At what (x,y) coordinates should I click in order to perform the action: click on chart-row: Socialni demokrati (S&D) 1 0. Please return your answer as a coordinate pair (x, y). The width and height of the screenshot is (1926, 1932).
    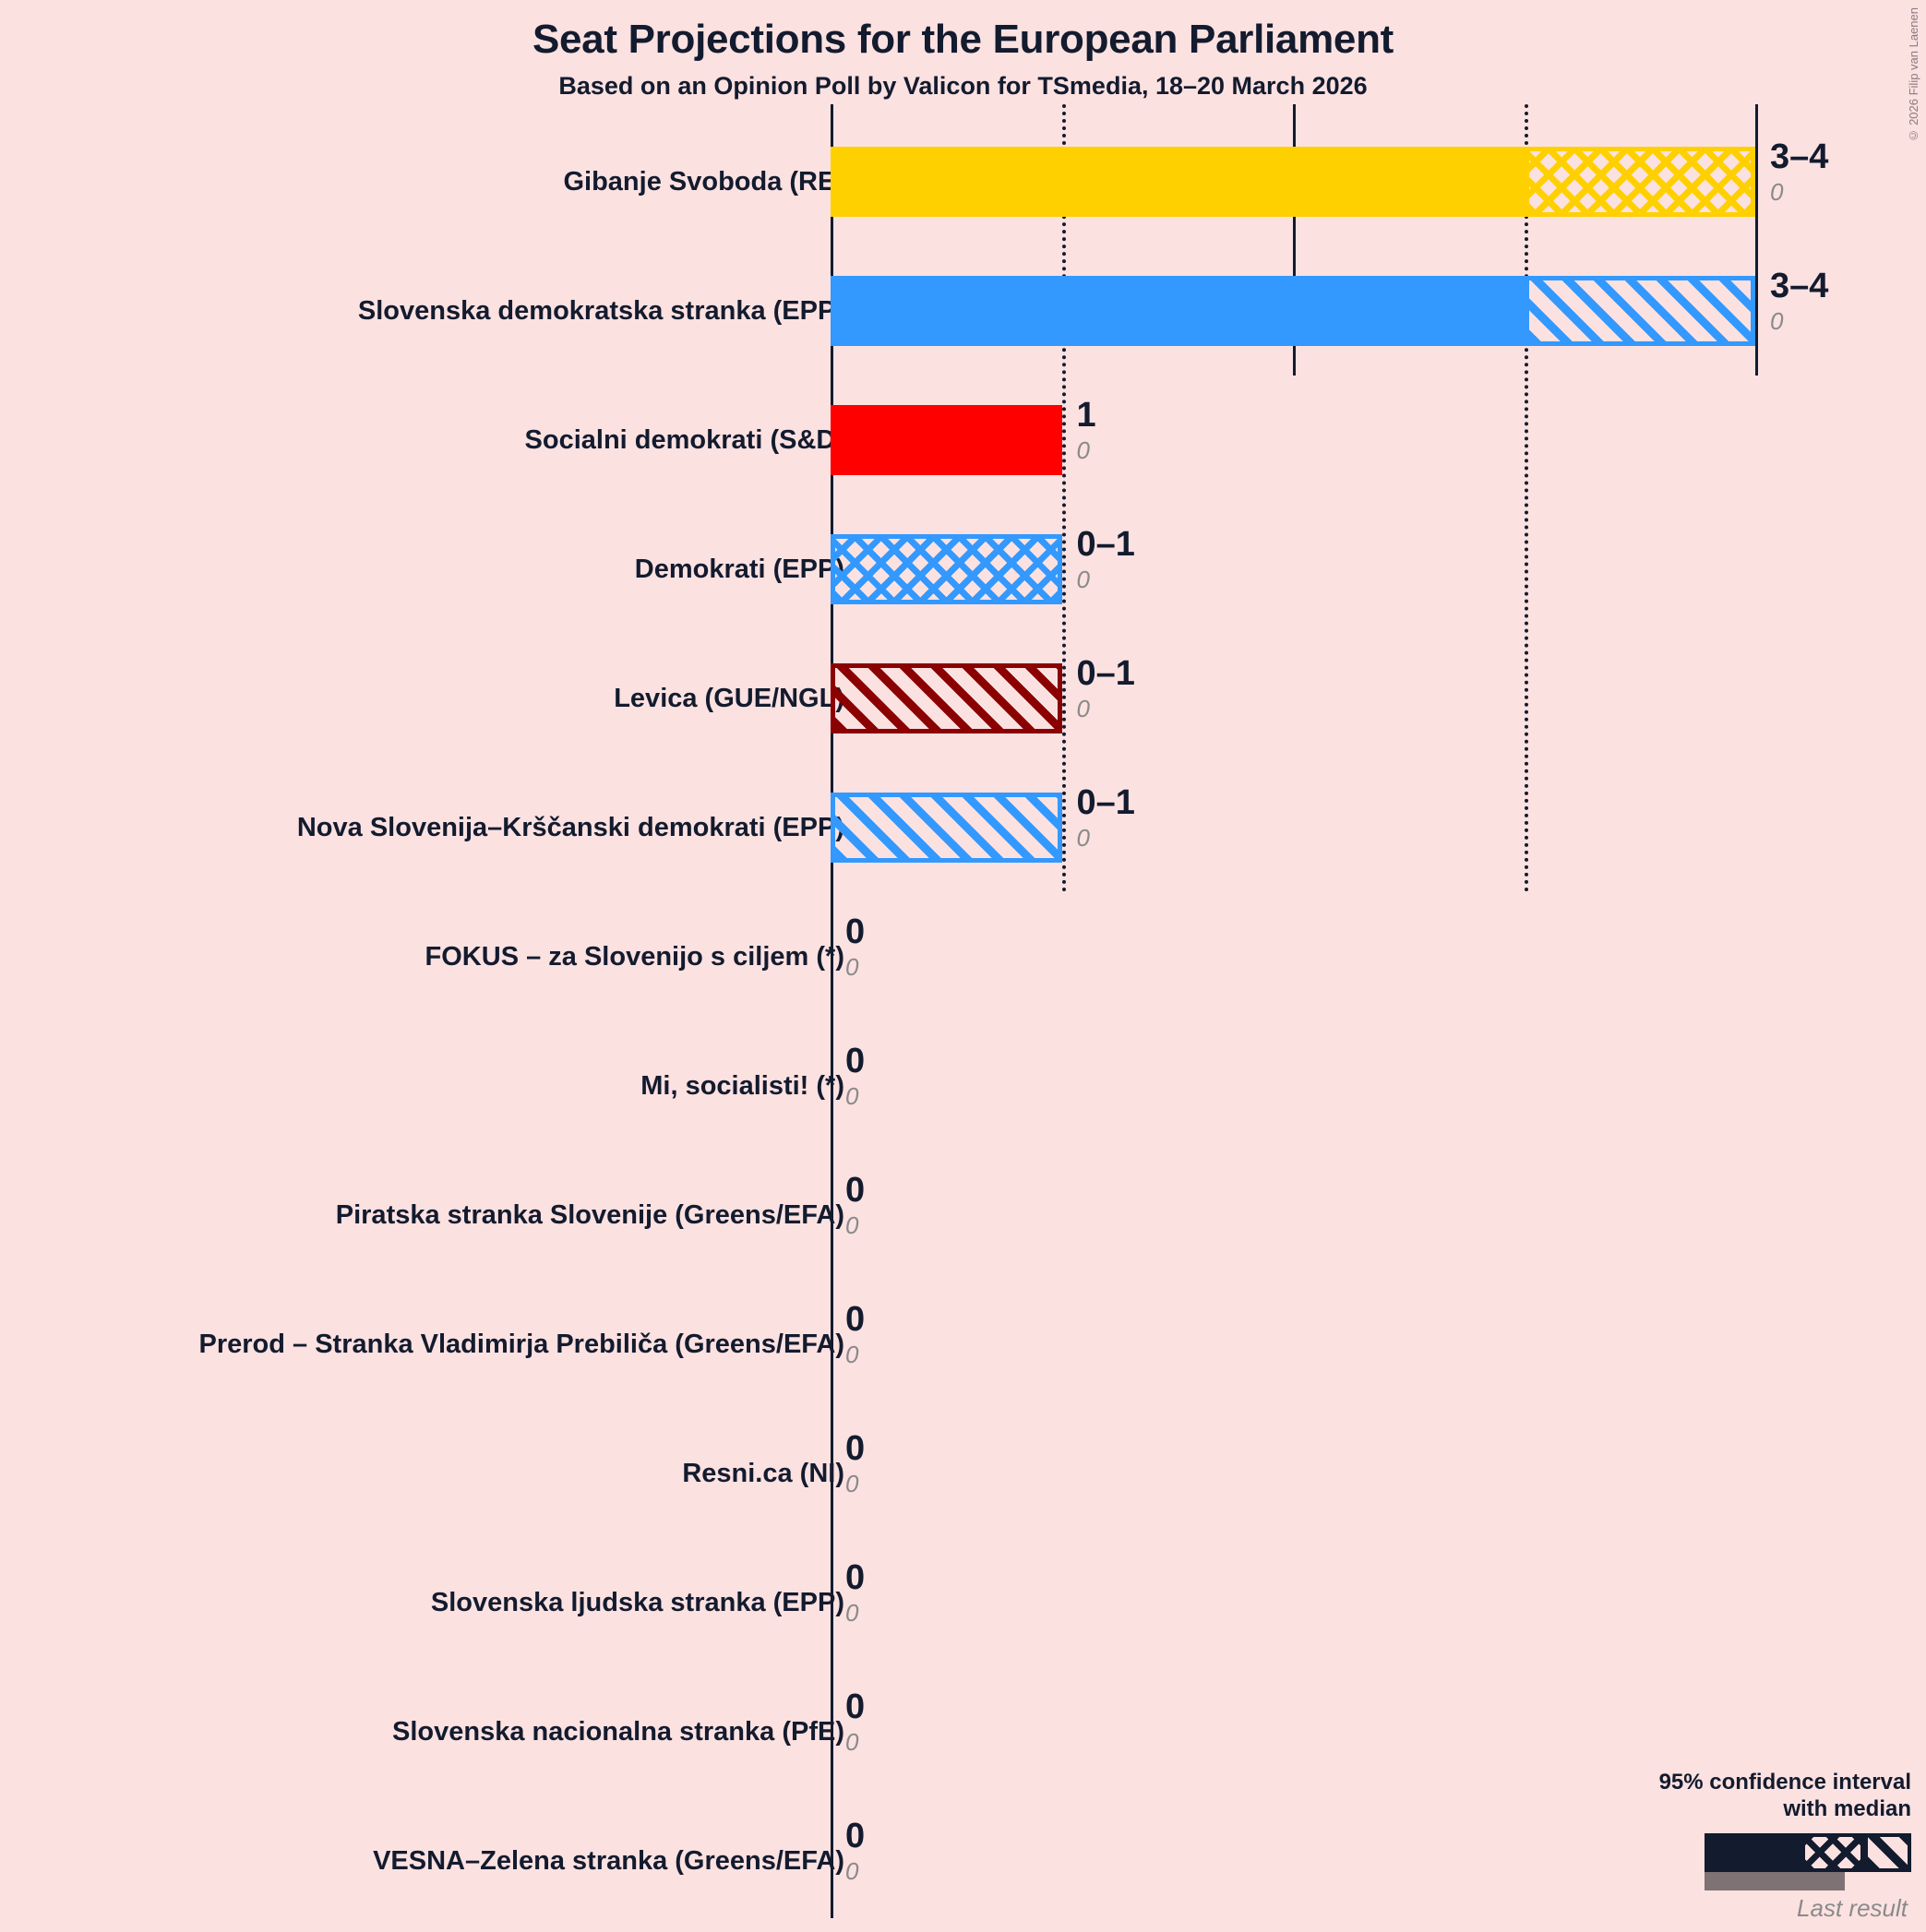
    Looking at the image, I should click on (963, 440).